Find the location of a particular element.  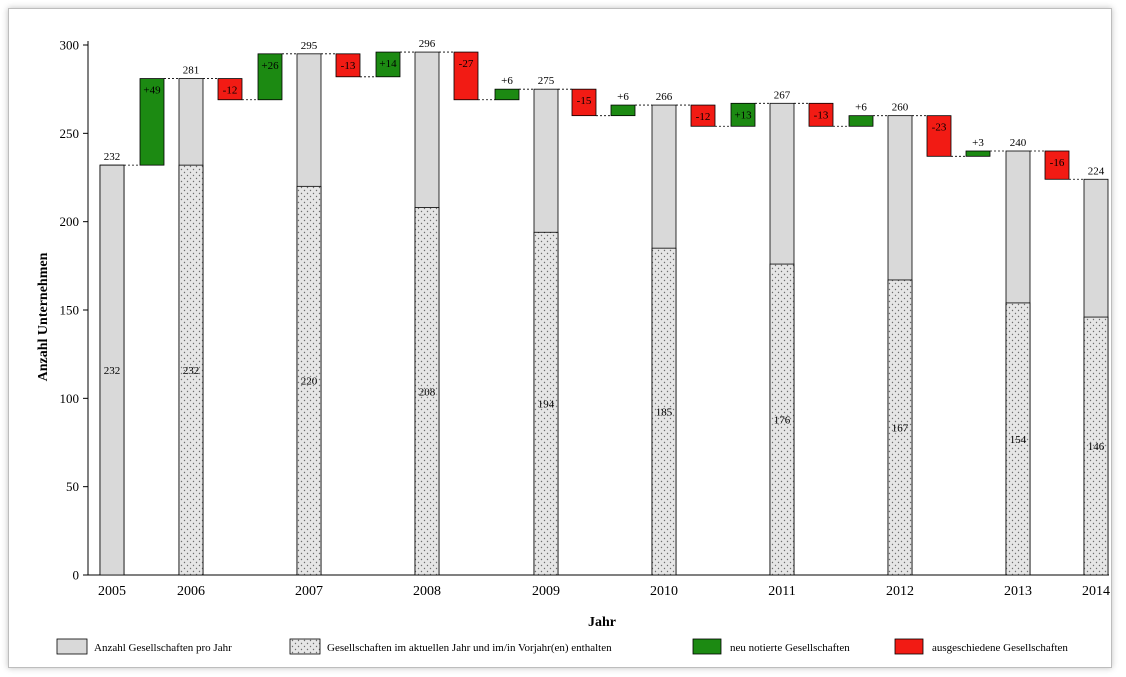

x-tick-label: 2009 is located at coordinates (546, 591).